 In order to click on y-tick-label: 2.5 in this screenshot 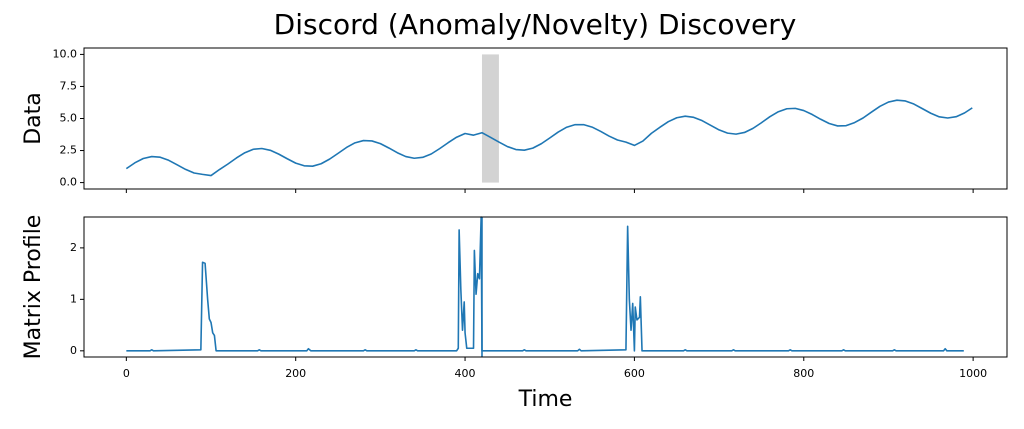, I will do `click(69, 150)`.